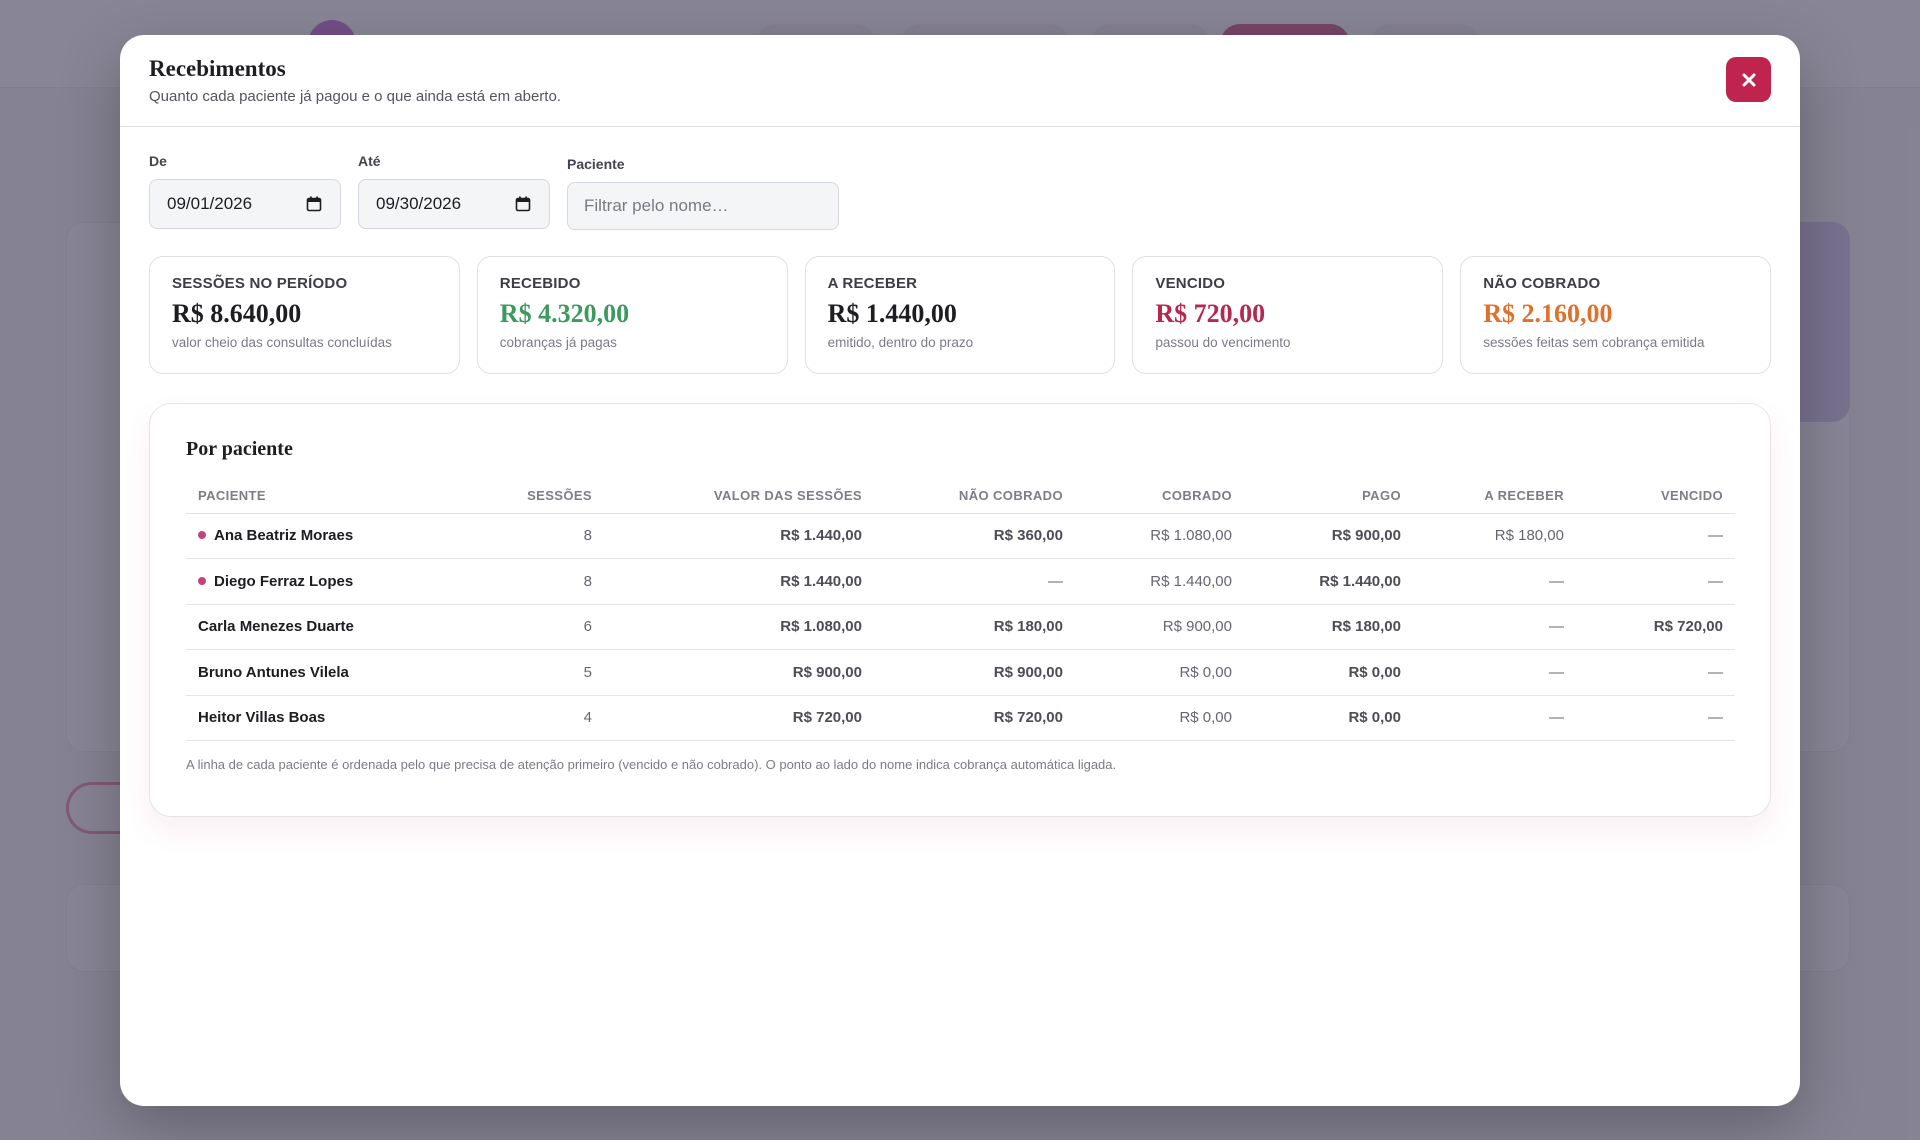  I want to click on from-date-input: 09/01/2026, so click(245, 204).